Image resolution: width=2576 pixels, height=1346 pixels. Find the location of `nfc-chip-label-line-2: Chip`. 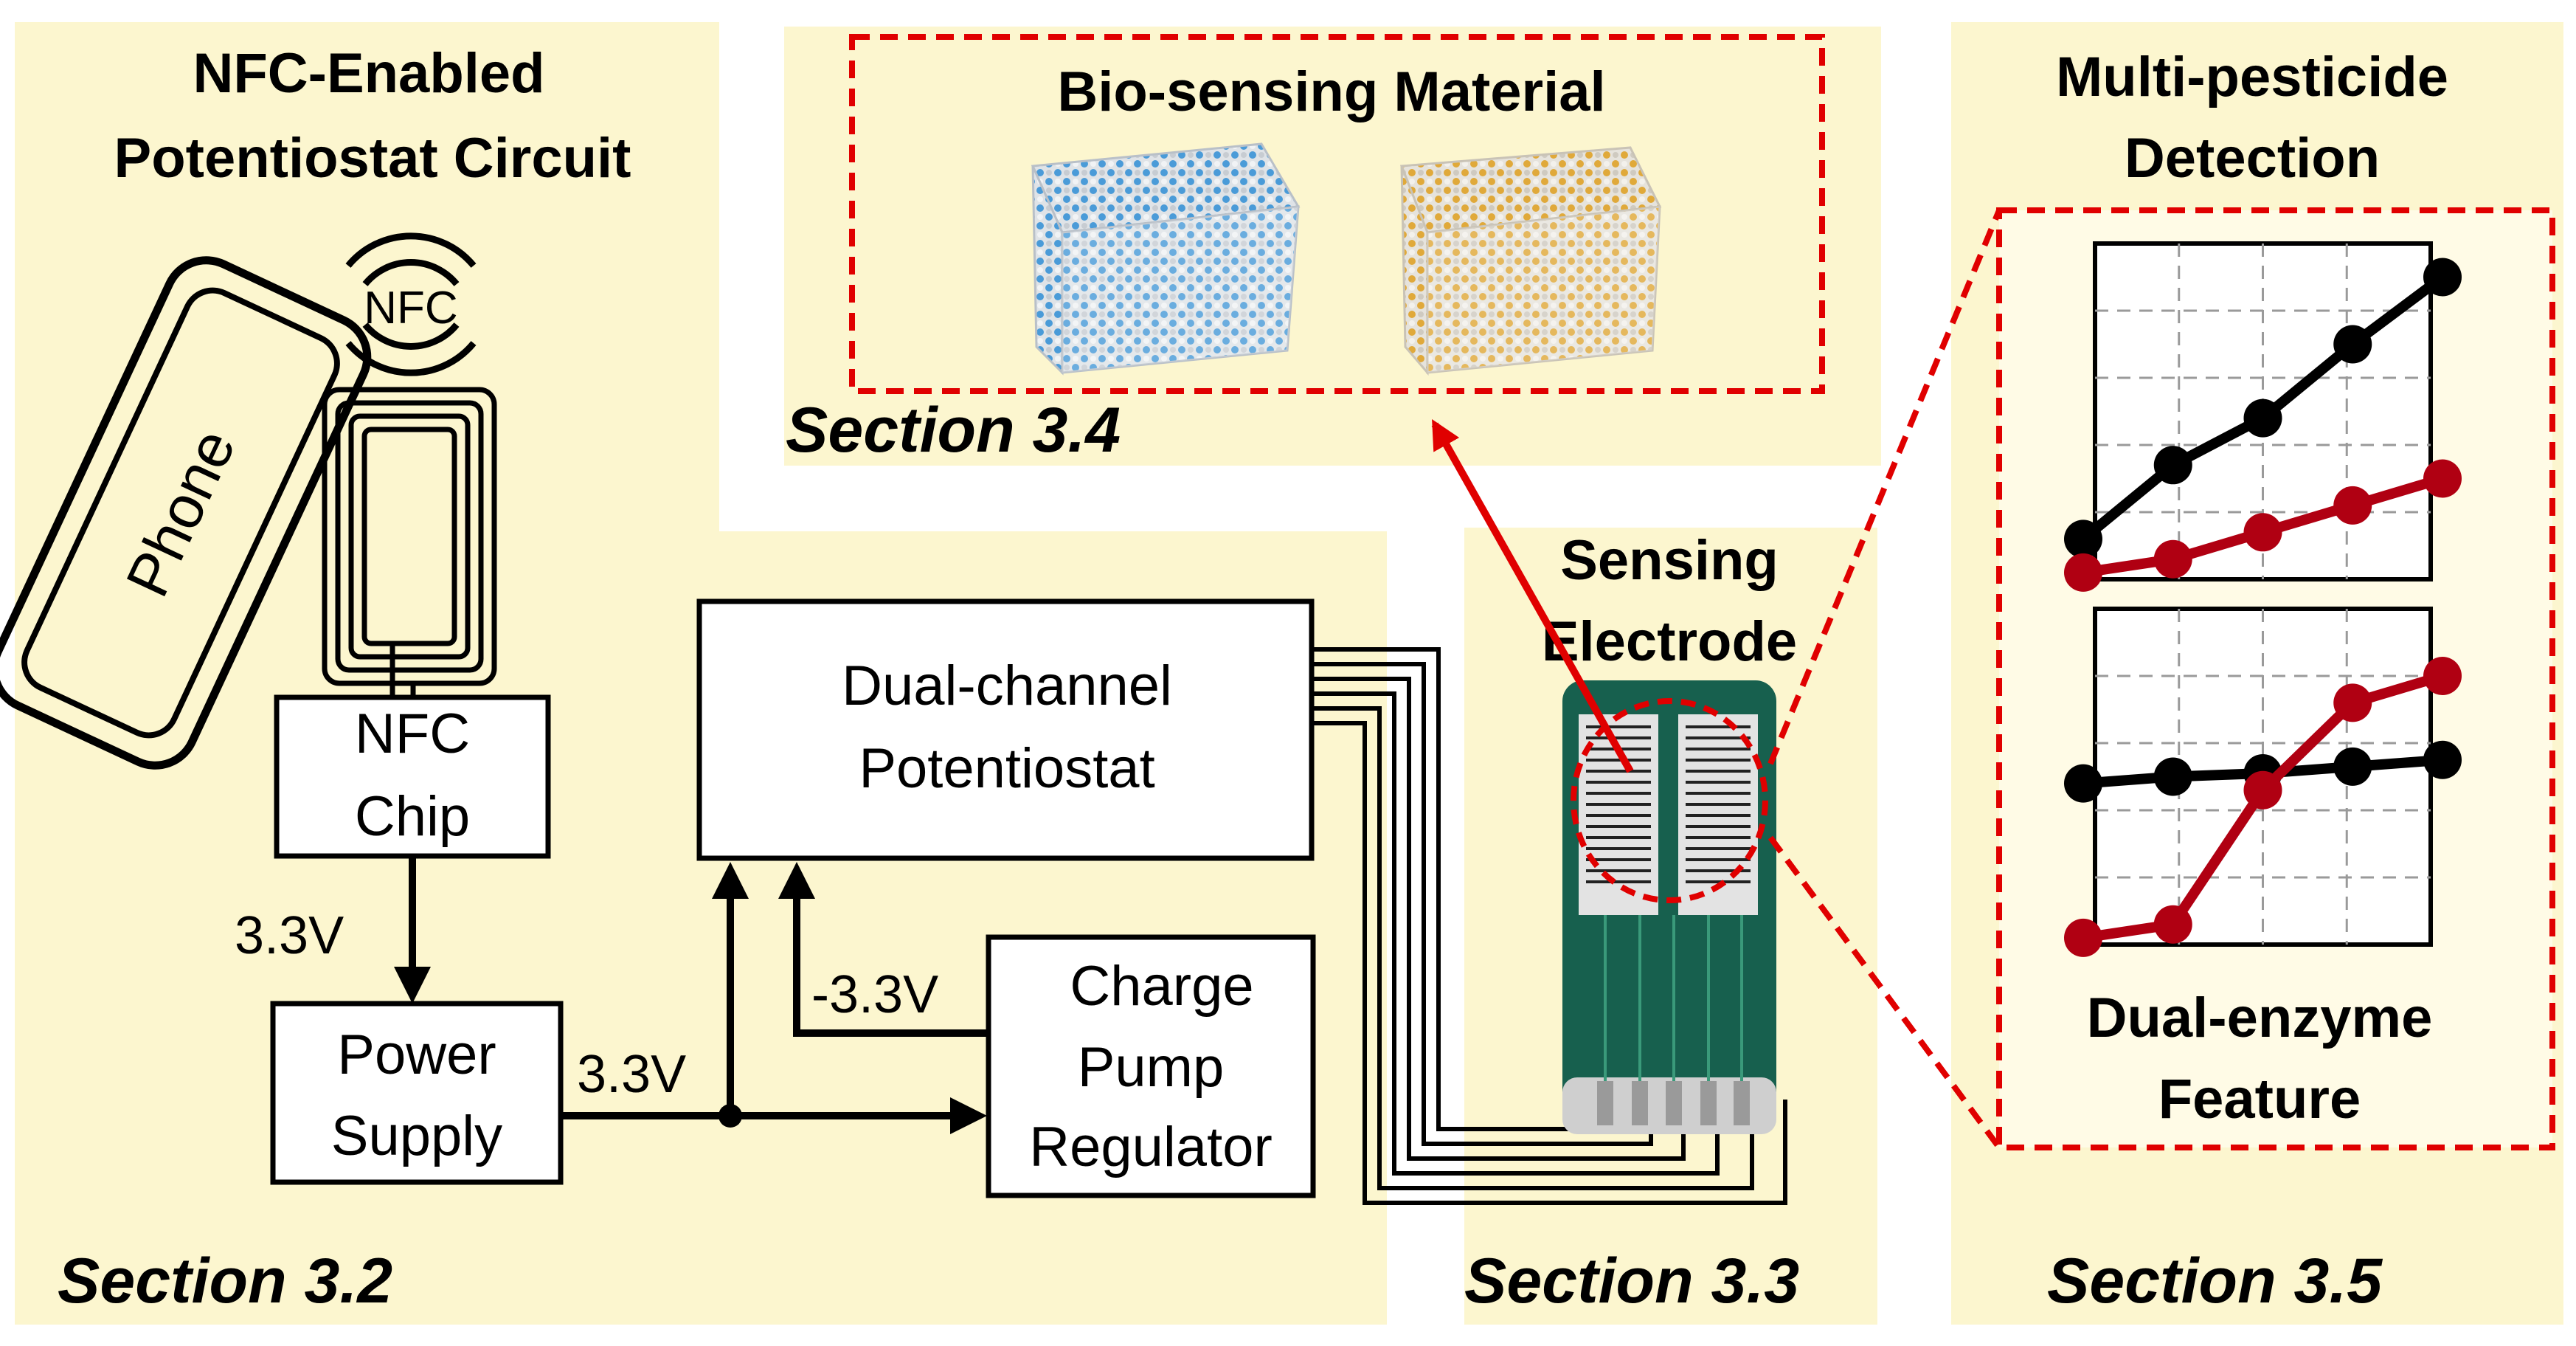

nfc-chip-label-line-2: Chip is located at coordinates (413, 816).